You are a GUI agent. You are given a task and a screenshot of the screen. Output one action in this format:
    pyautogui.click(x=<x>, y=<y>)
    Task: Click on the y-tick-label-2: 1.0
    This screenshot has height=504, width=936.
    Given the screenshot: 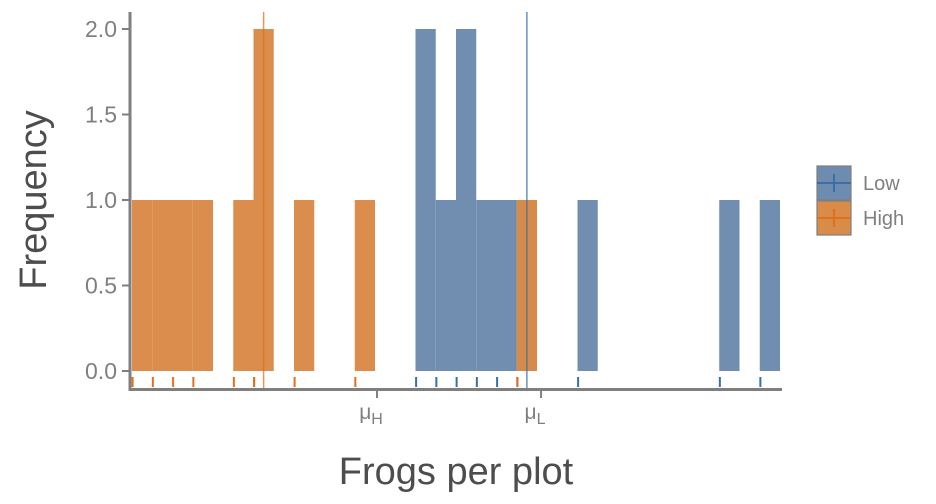 What is the action you would take?
    pyautogui.click(x=101, y=200)
    